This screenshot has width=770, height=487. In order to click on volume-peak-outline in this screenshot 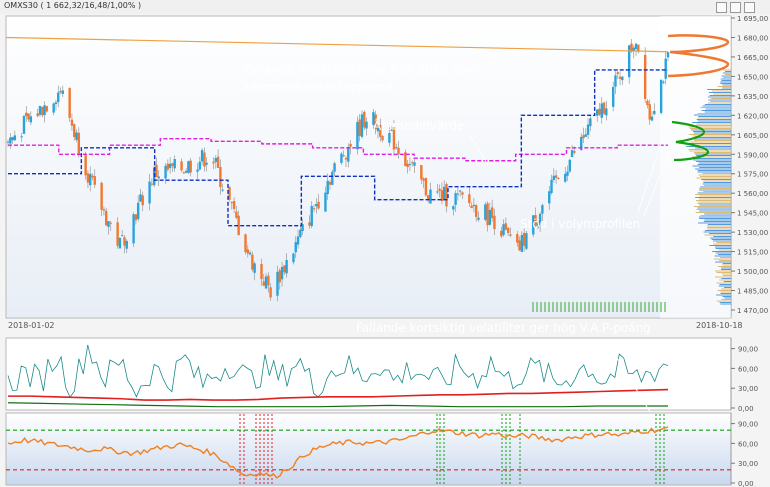, I will do `click(698, 56)`.